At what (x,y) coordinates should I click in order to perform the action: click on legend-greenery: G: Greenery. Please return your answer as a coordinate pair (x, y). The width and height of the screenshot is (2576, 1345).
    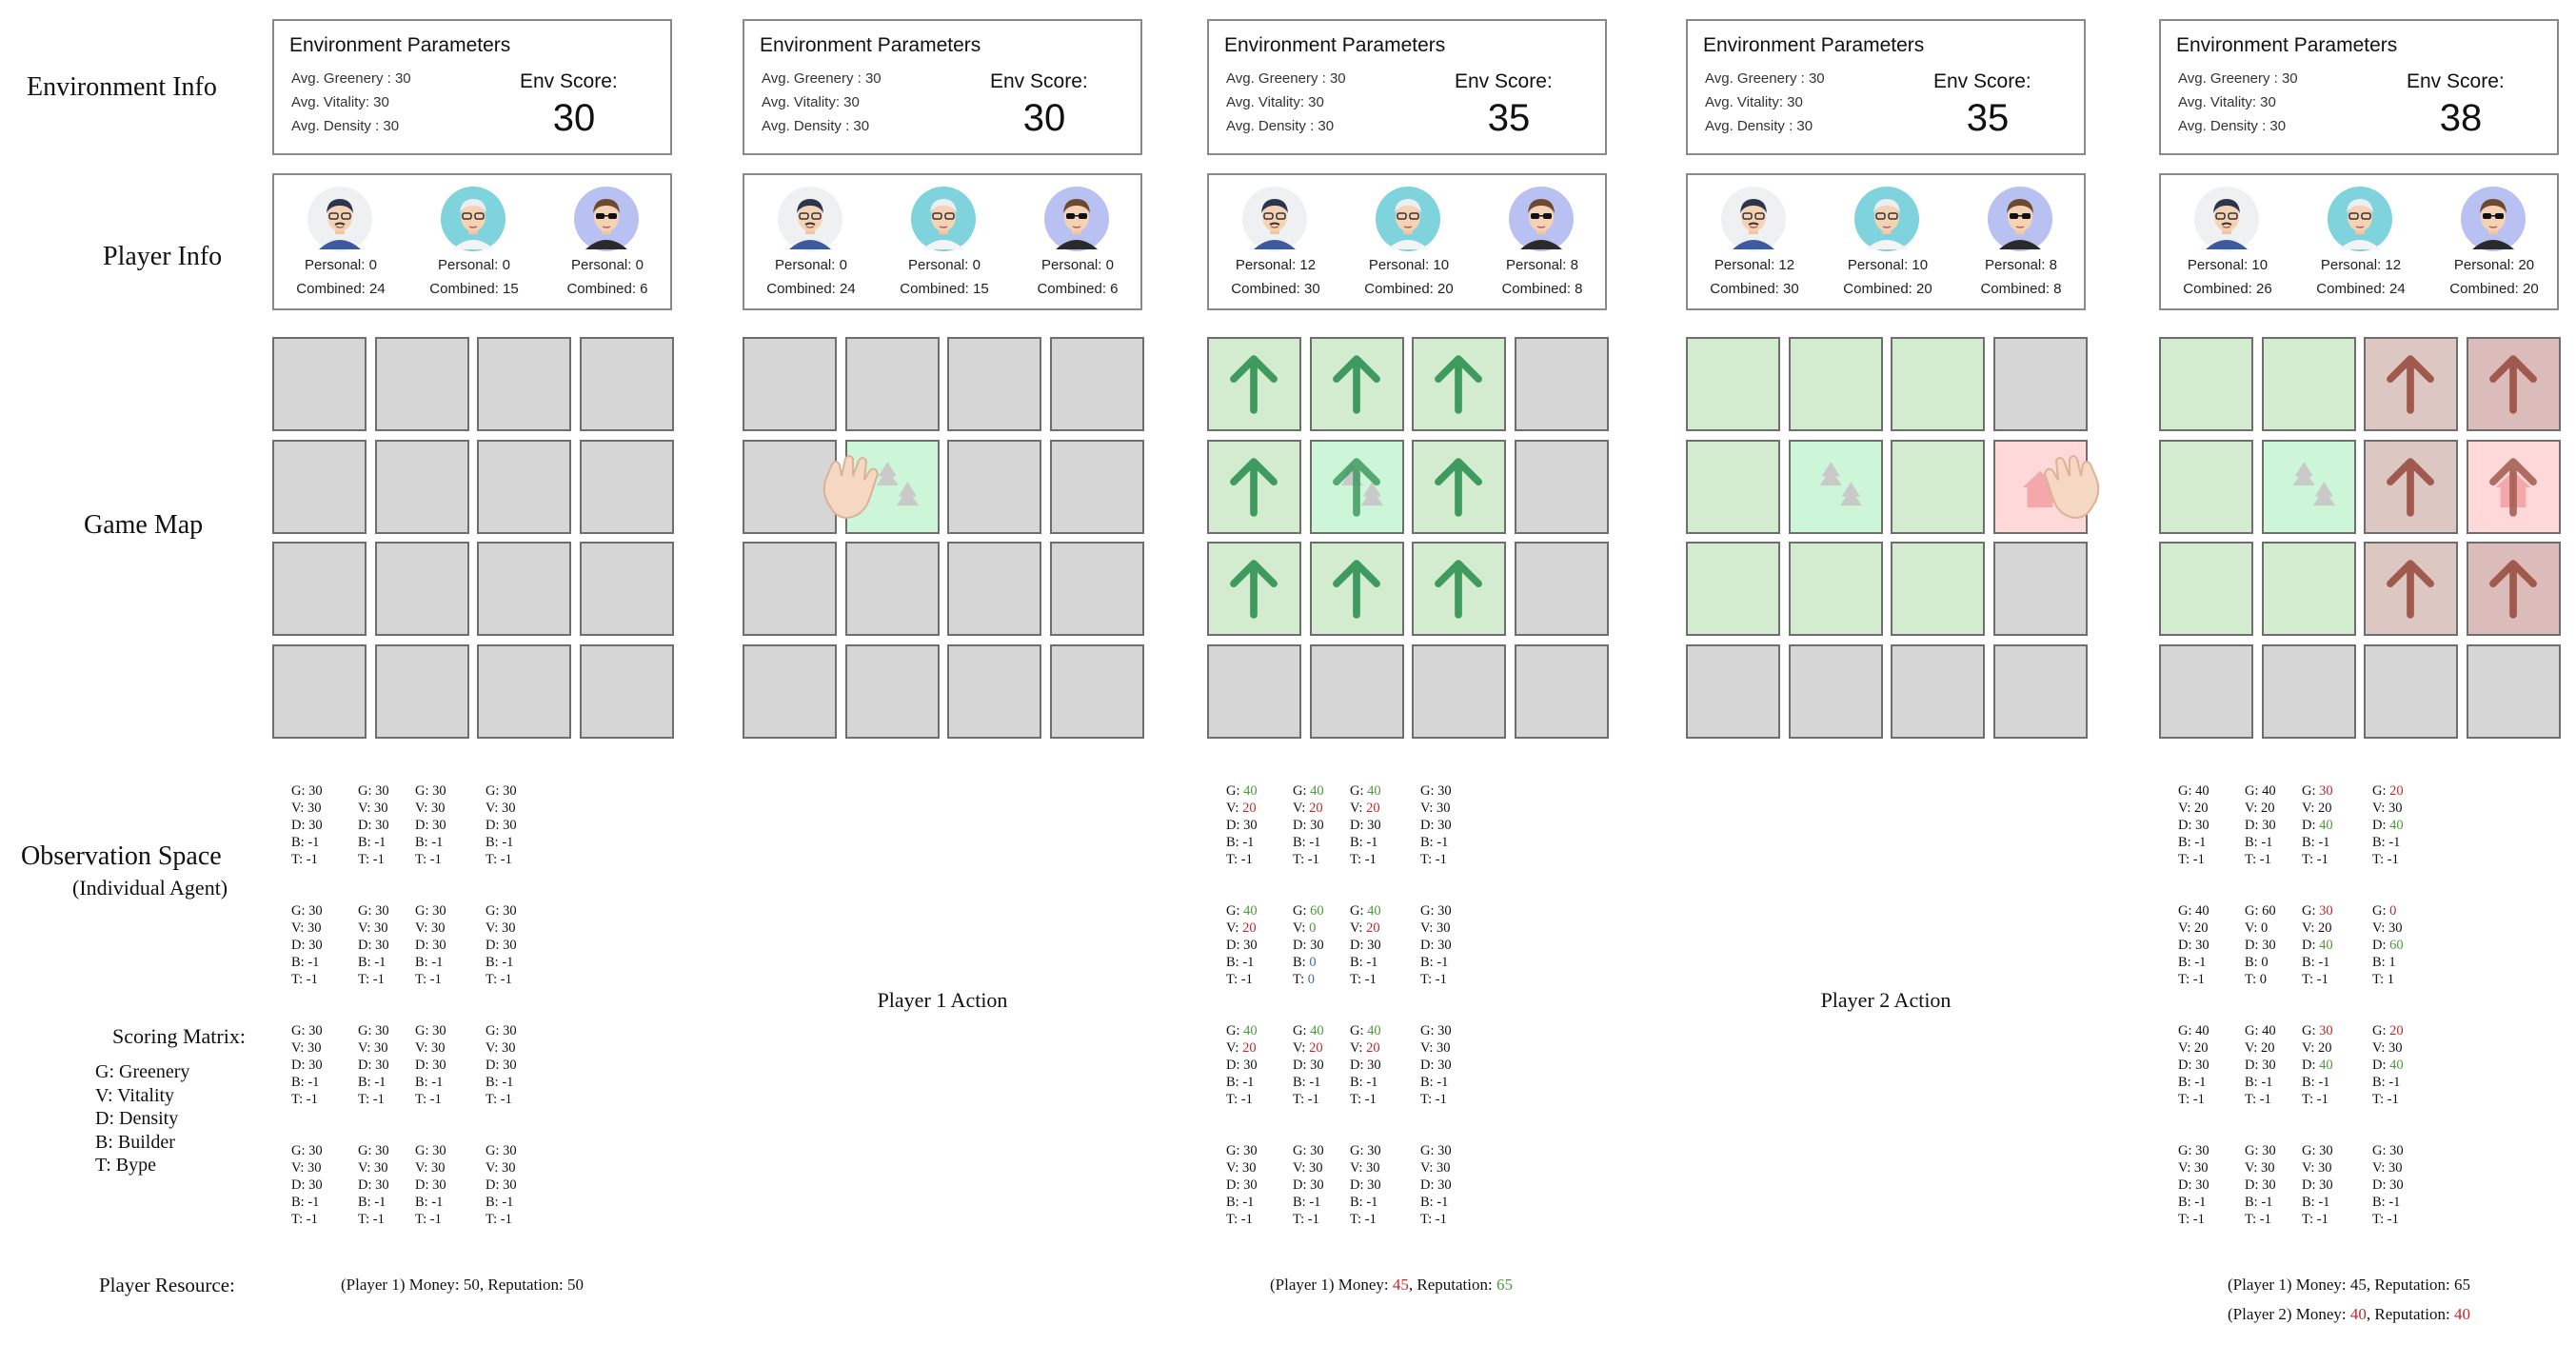
    Looking at the image, I should click on (142, 1071).